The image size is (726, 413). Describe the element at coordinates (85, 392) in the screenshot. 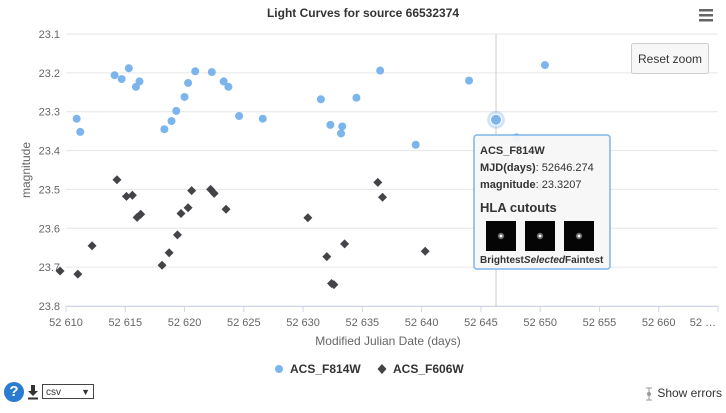

I see `chevron-down-icon: ▼` at that location.